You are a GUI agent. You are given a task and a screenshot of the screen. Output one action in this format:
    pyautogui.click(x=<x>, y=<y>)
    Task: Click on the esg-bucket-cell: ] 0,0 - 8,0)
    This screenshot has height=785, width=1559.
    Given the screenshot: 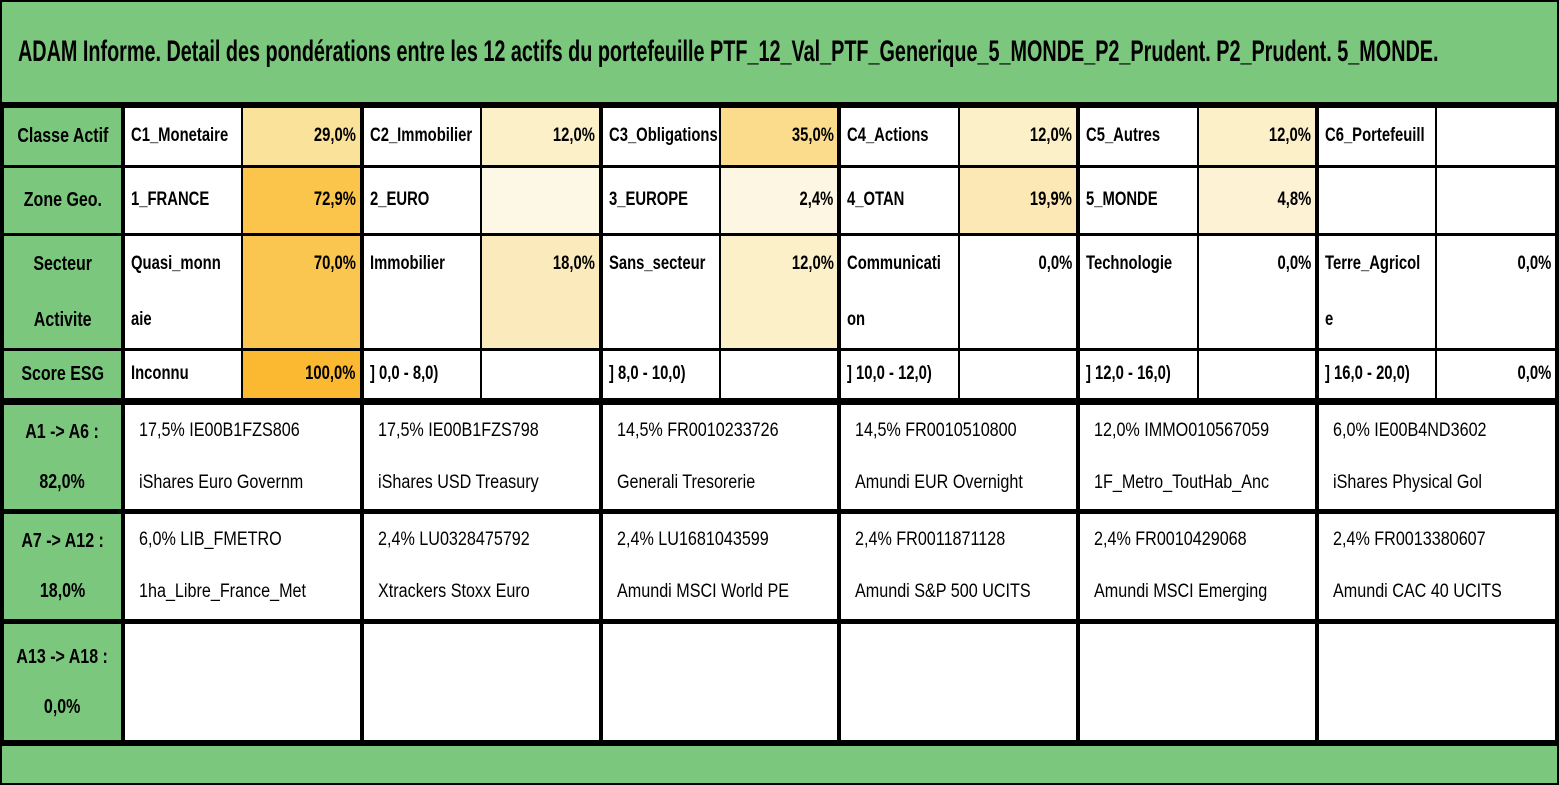 What is the action you would take?
    pyautogui.click(x=421, y=374)
    